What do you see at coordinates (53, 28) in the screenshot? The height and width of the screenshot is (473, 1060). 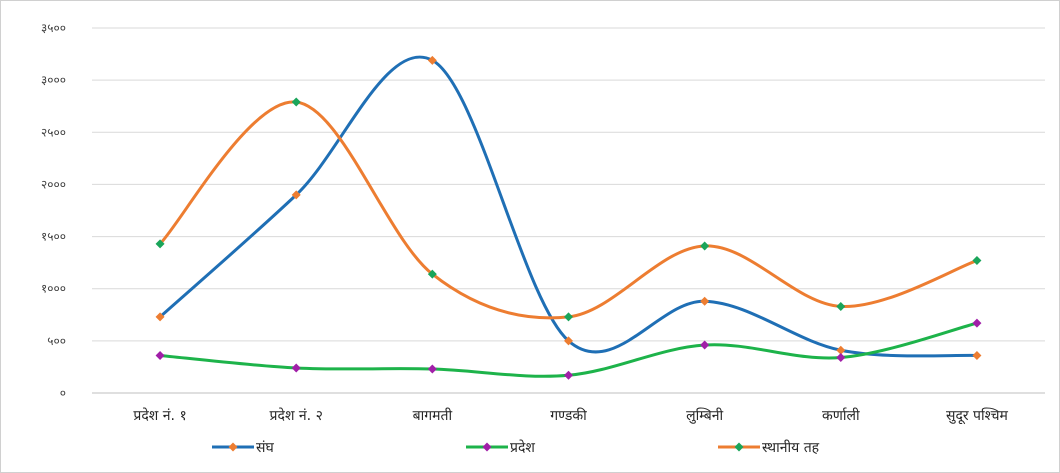 I see `y-tick-label: ३५००` at bounding box center [53, 28].